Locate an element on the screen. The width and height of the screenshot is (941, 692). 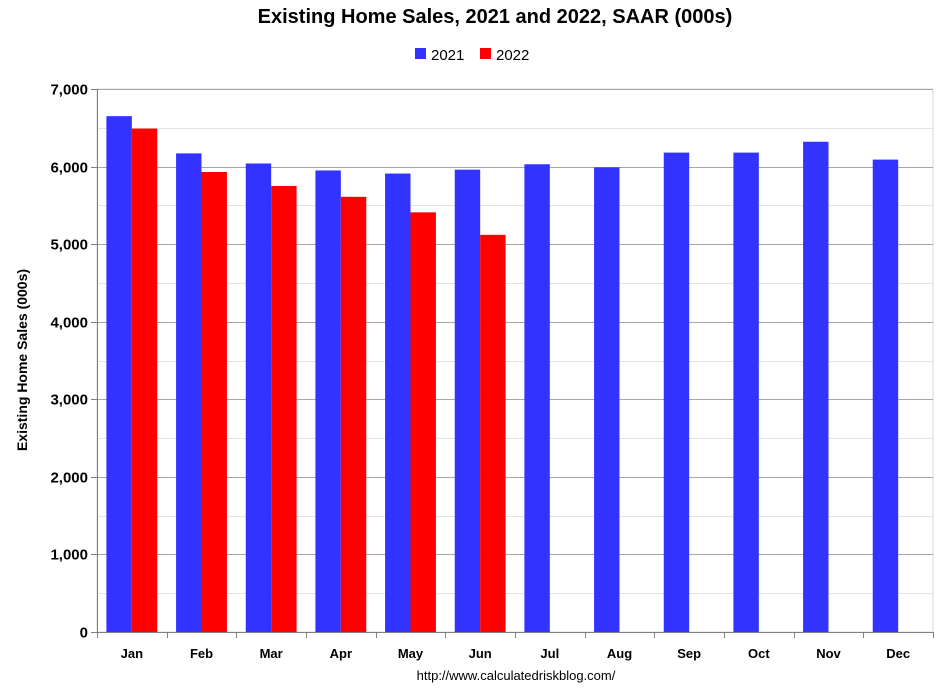
bar-2021-aug is located at coordinates (607, 399).